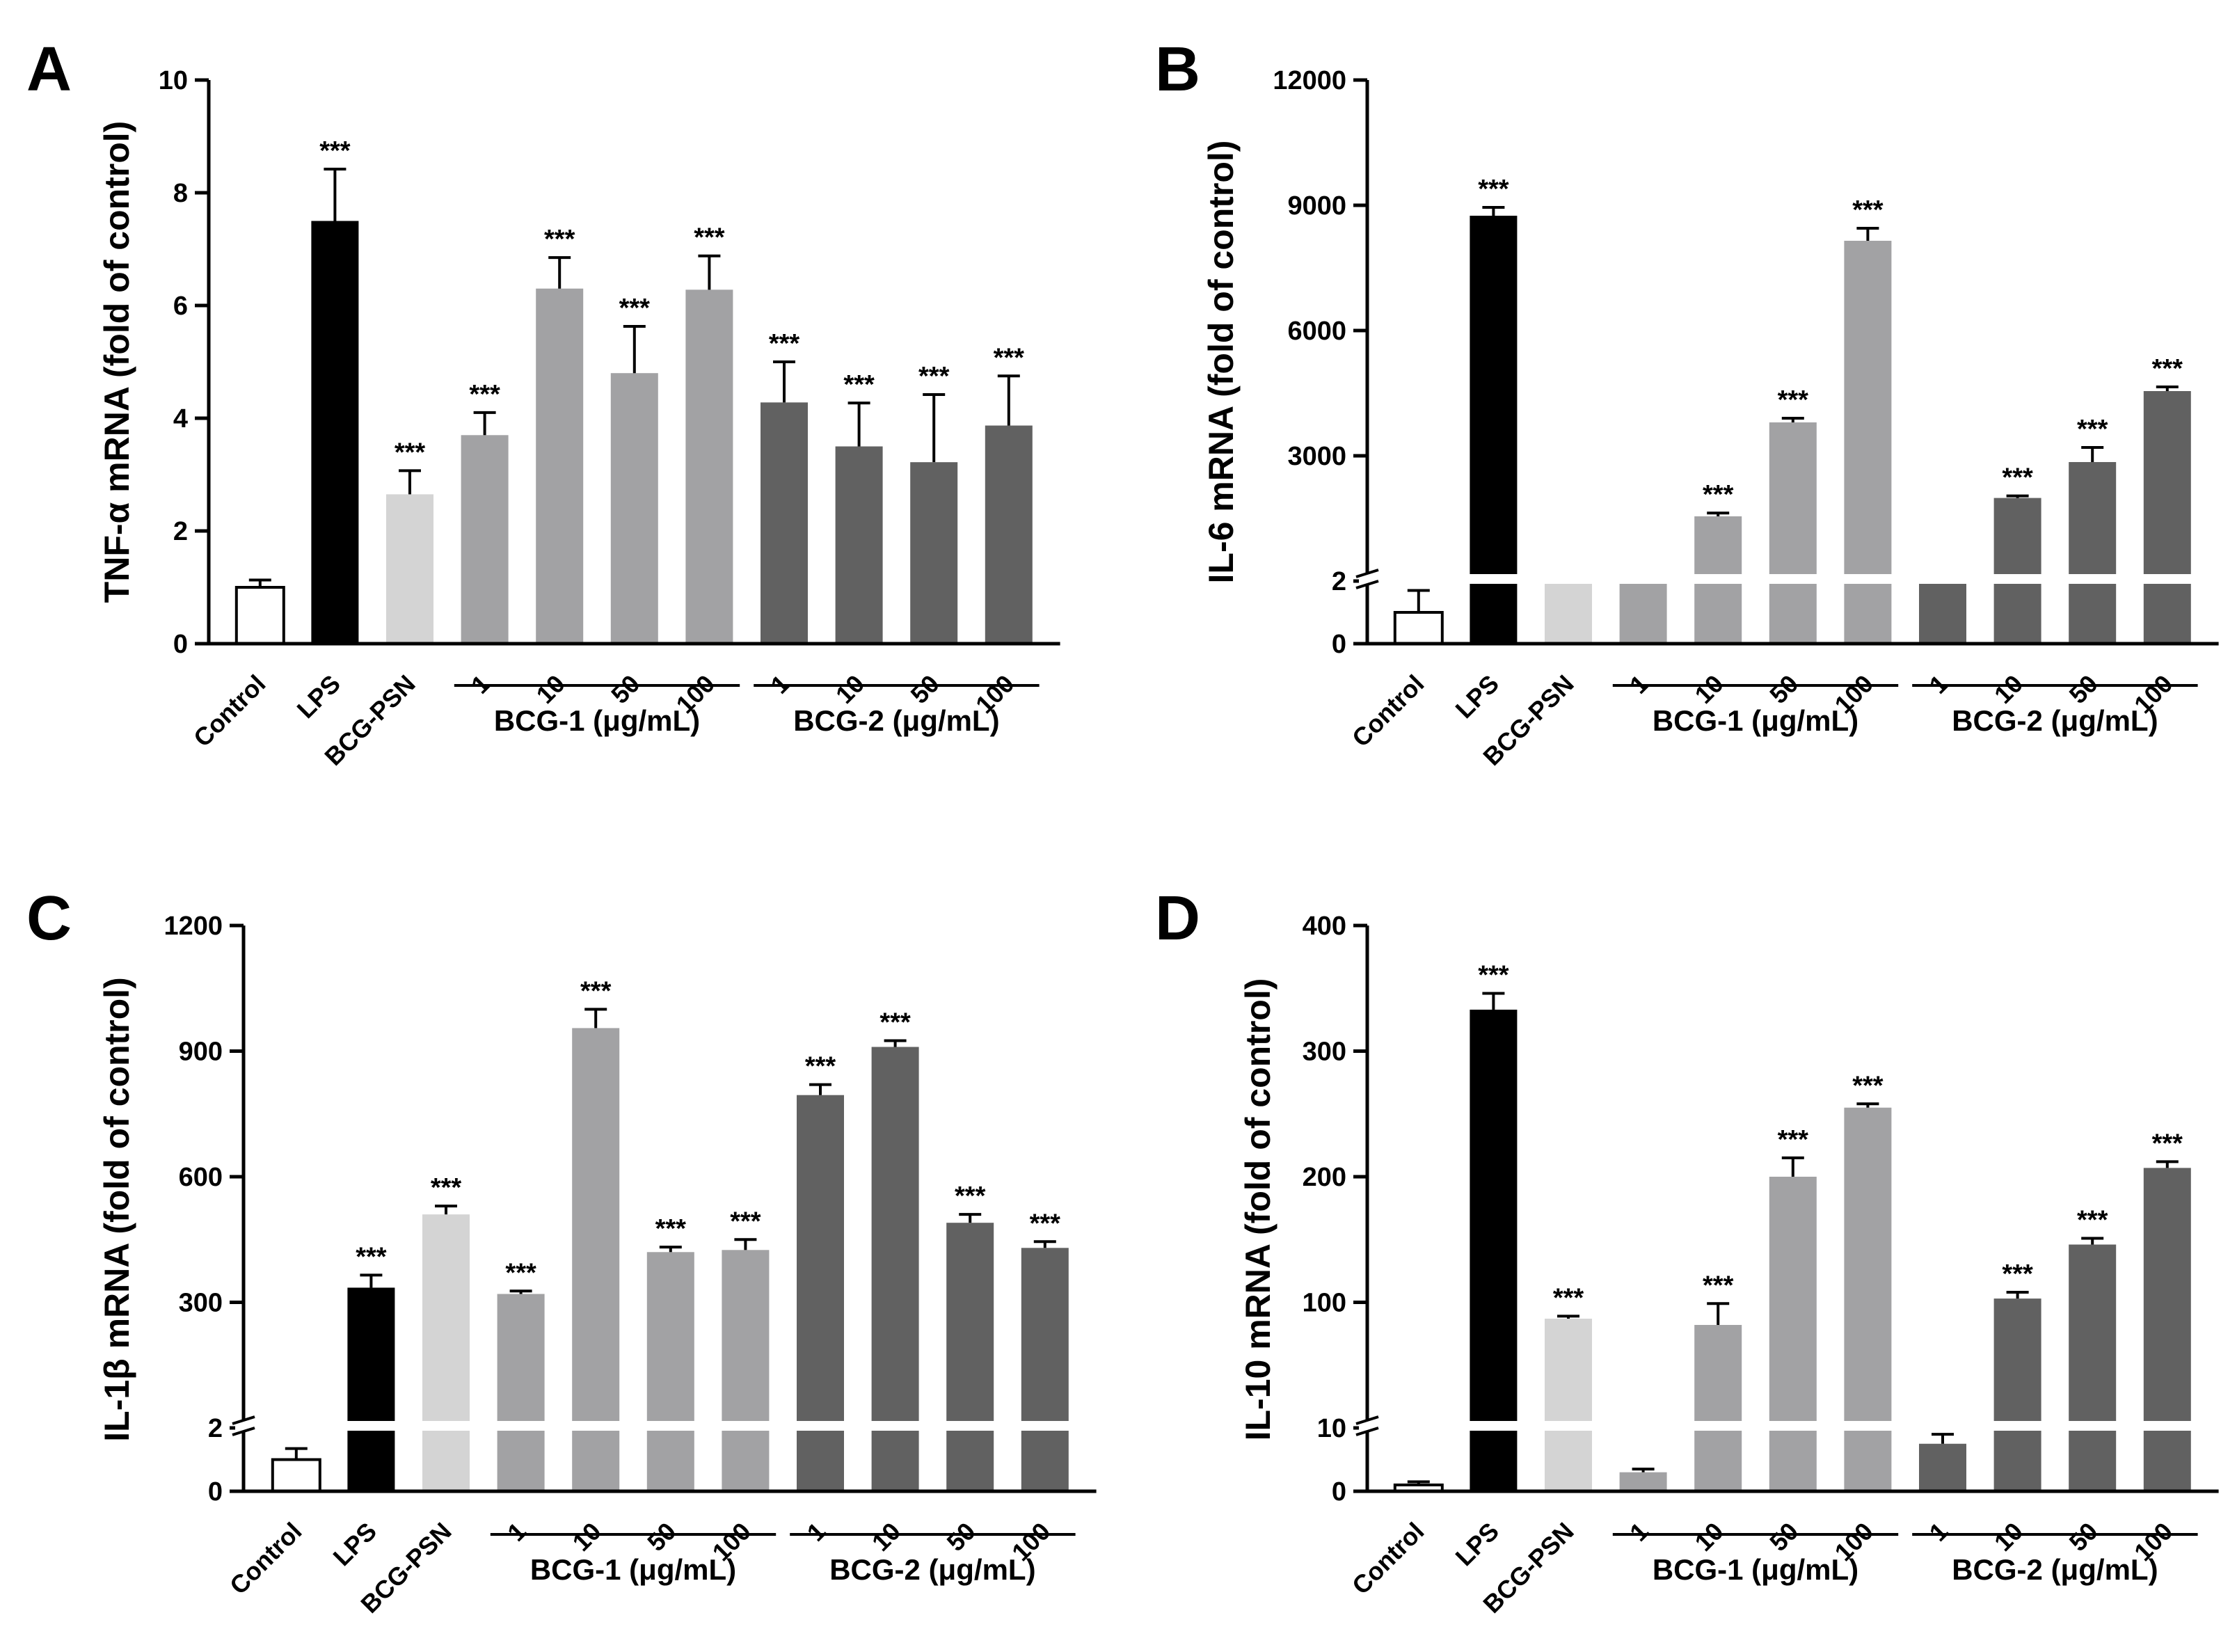  What do you see at coordinates (180, 306) in the screenshot?
I see `y-tick-label: 6` at bounding box center [180, 306].